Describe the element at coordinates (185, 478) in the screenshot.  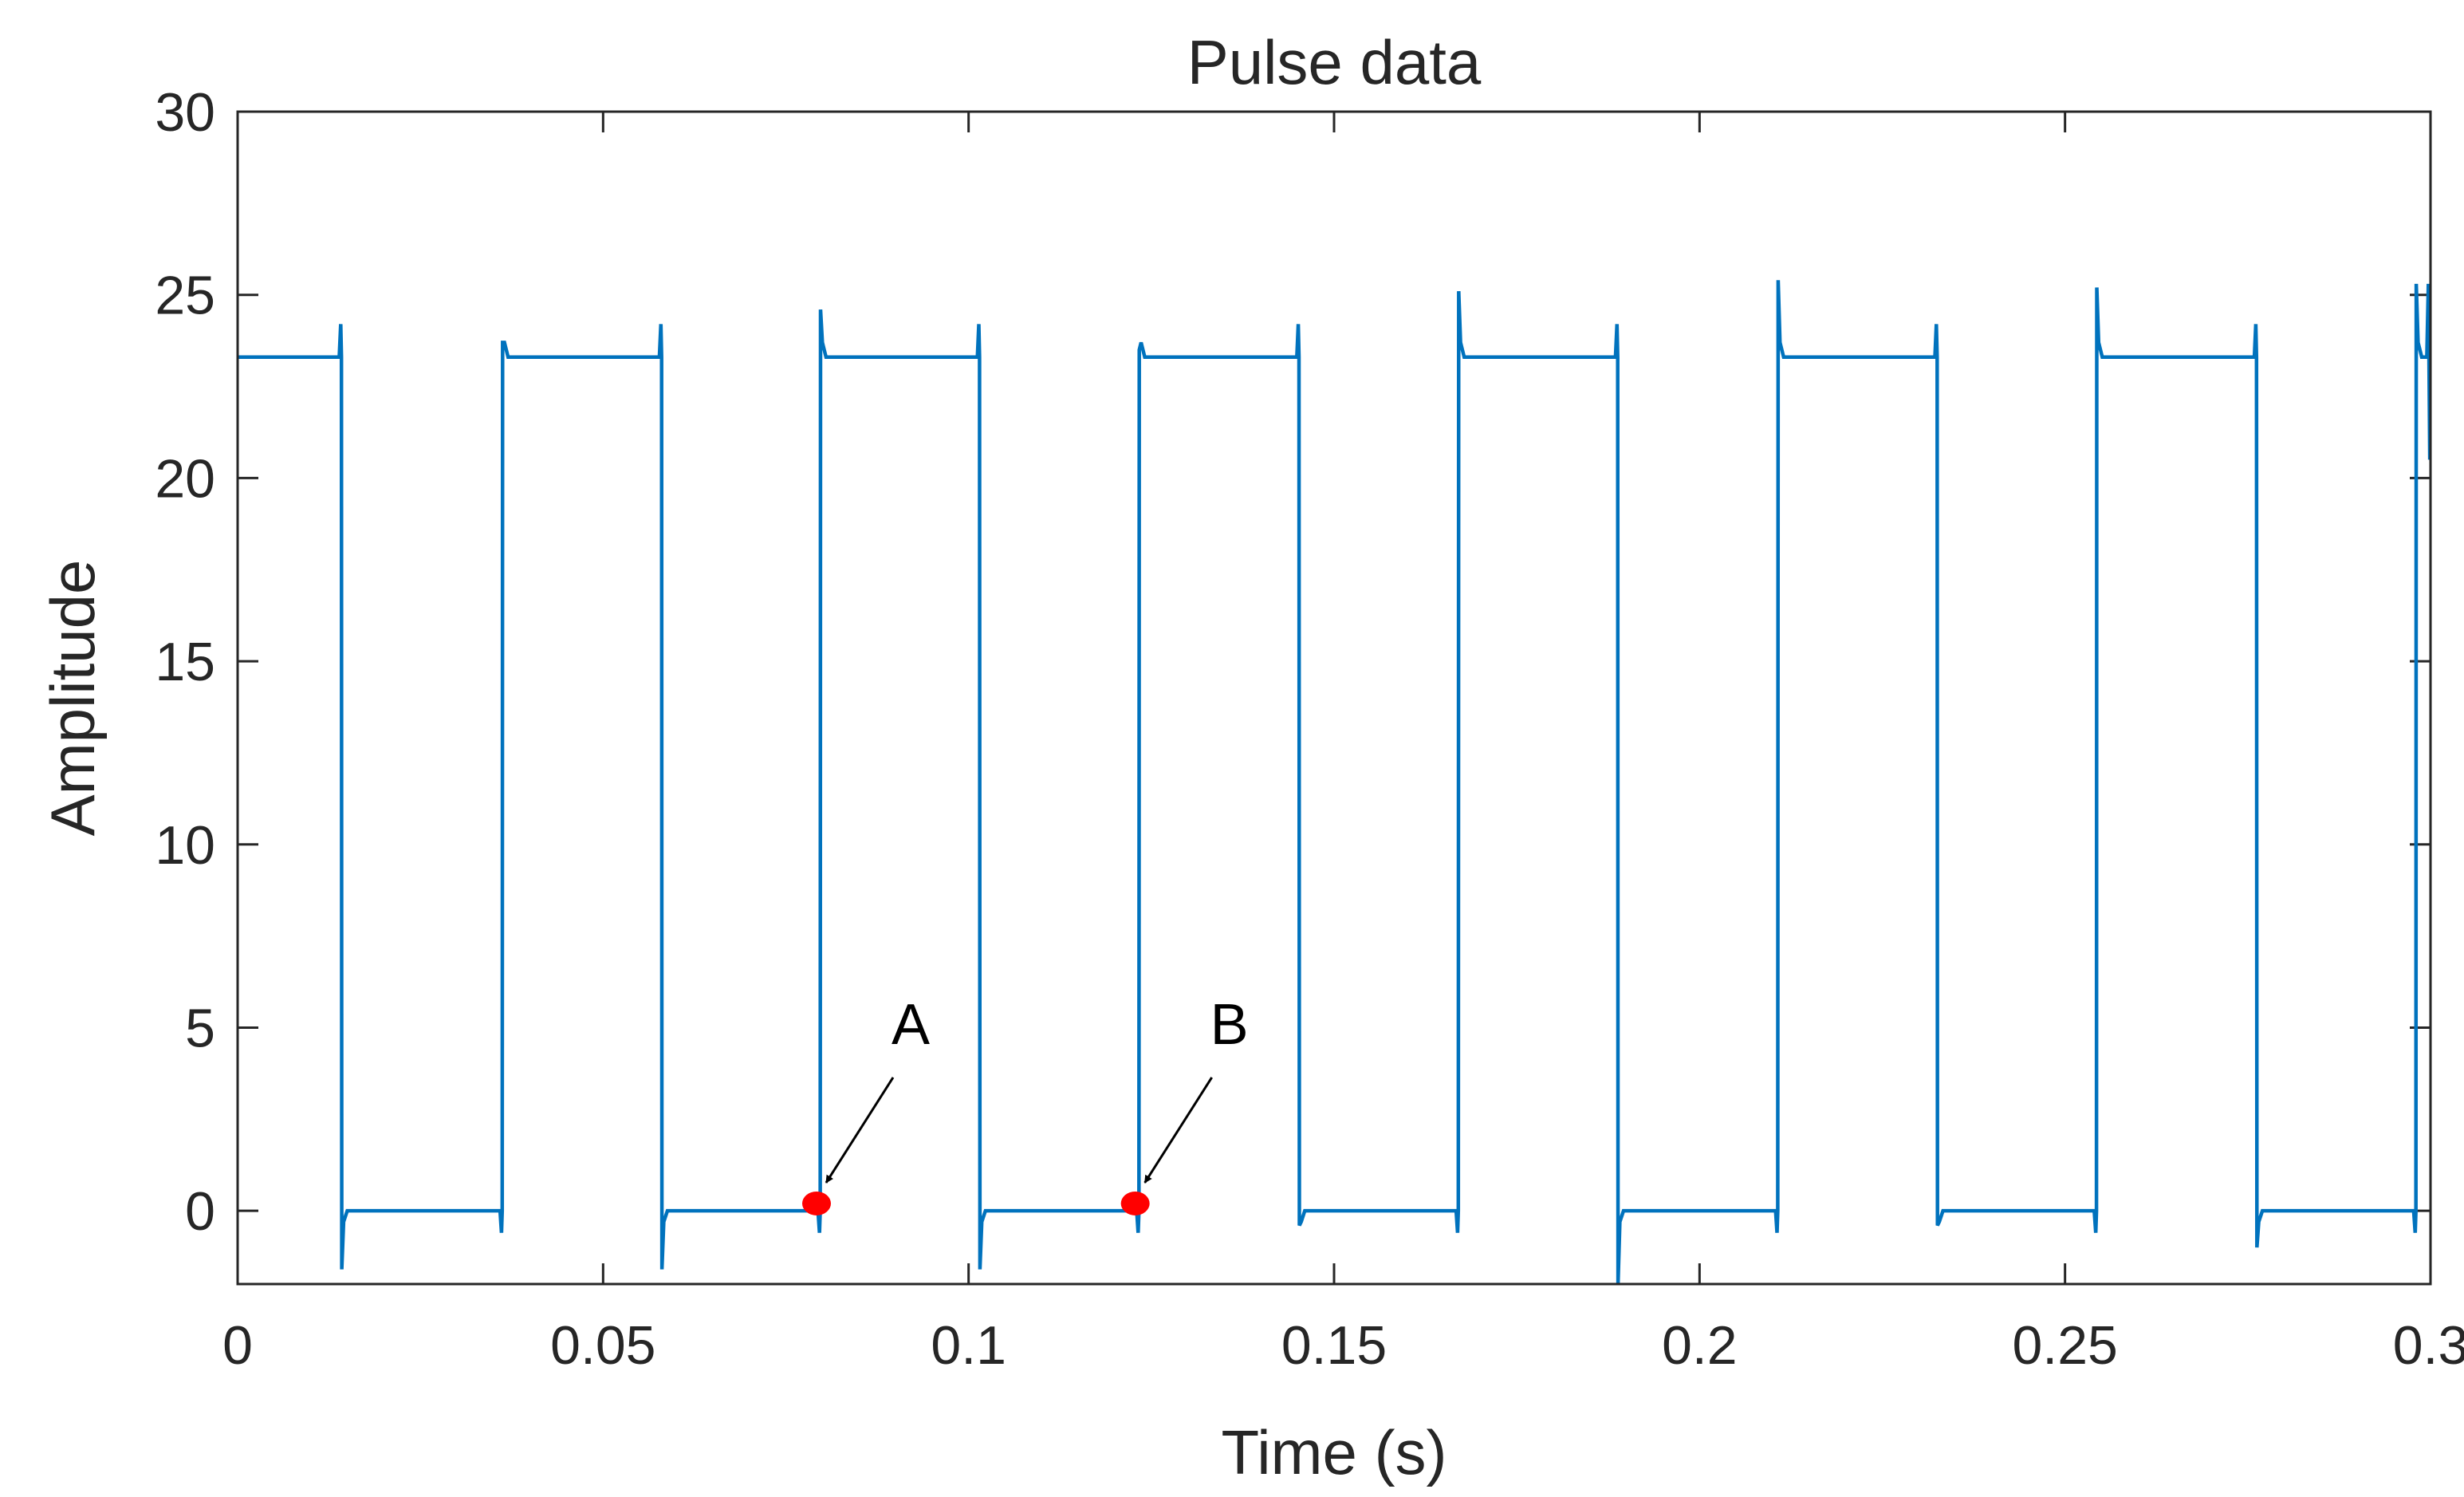
I see `y-tick-label: 20` at that location.